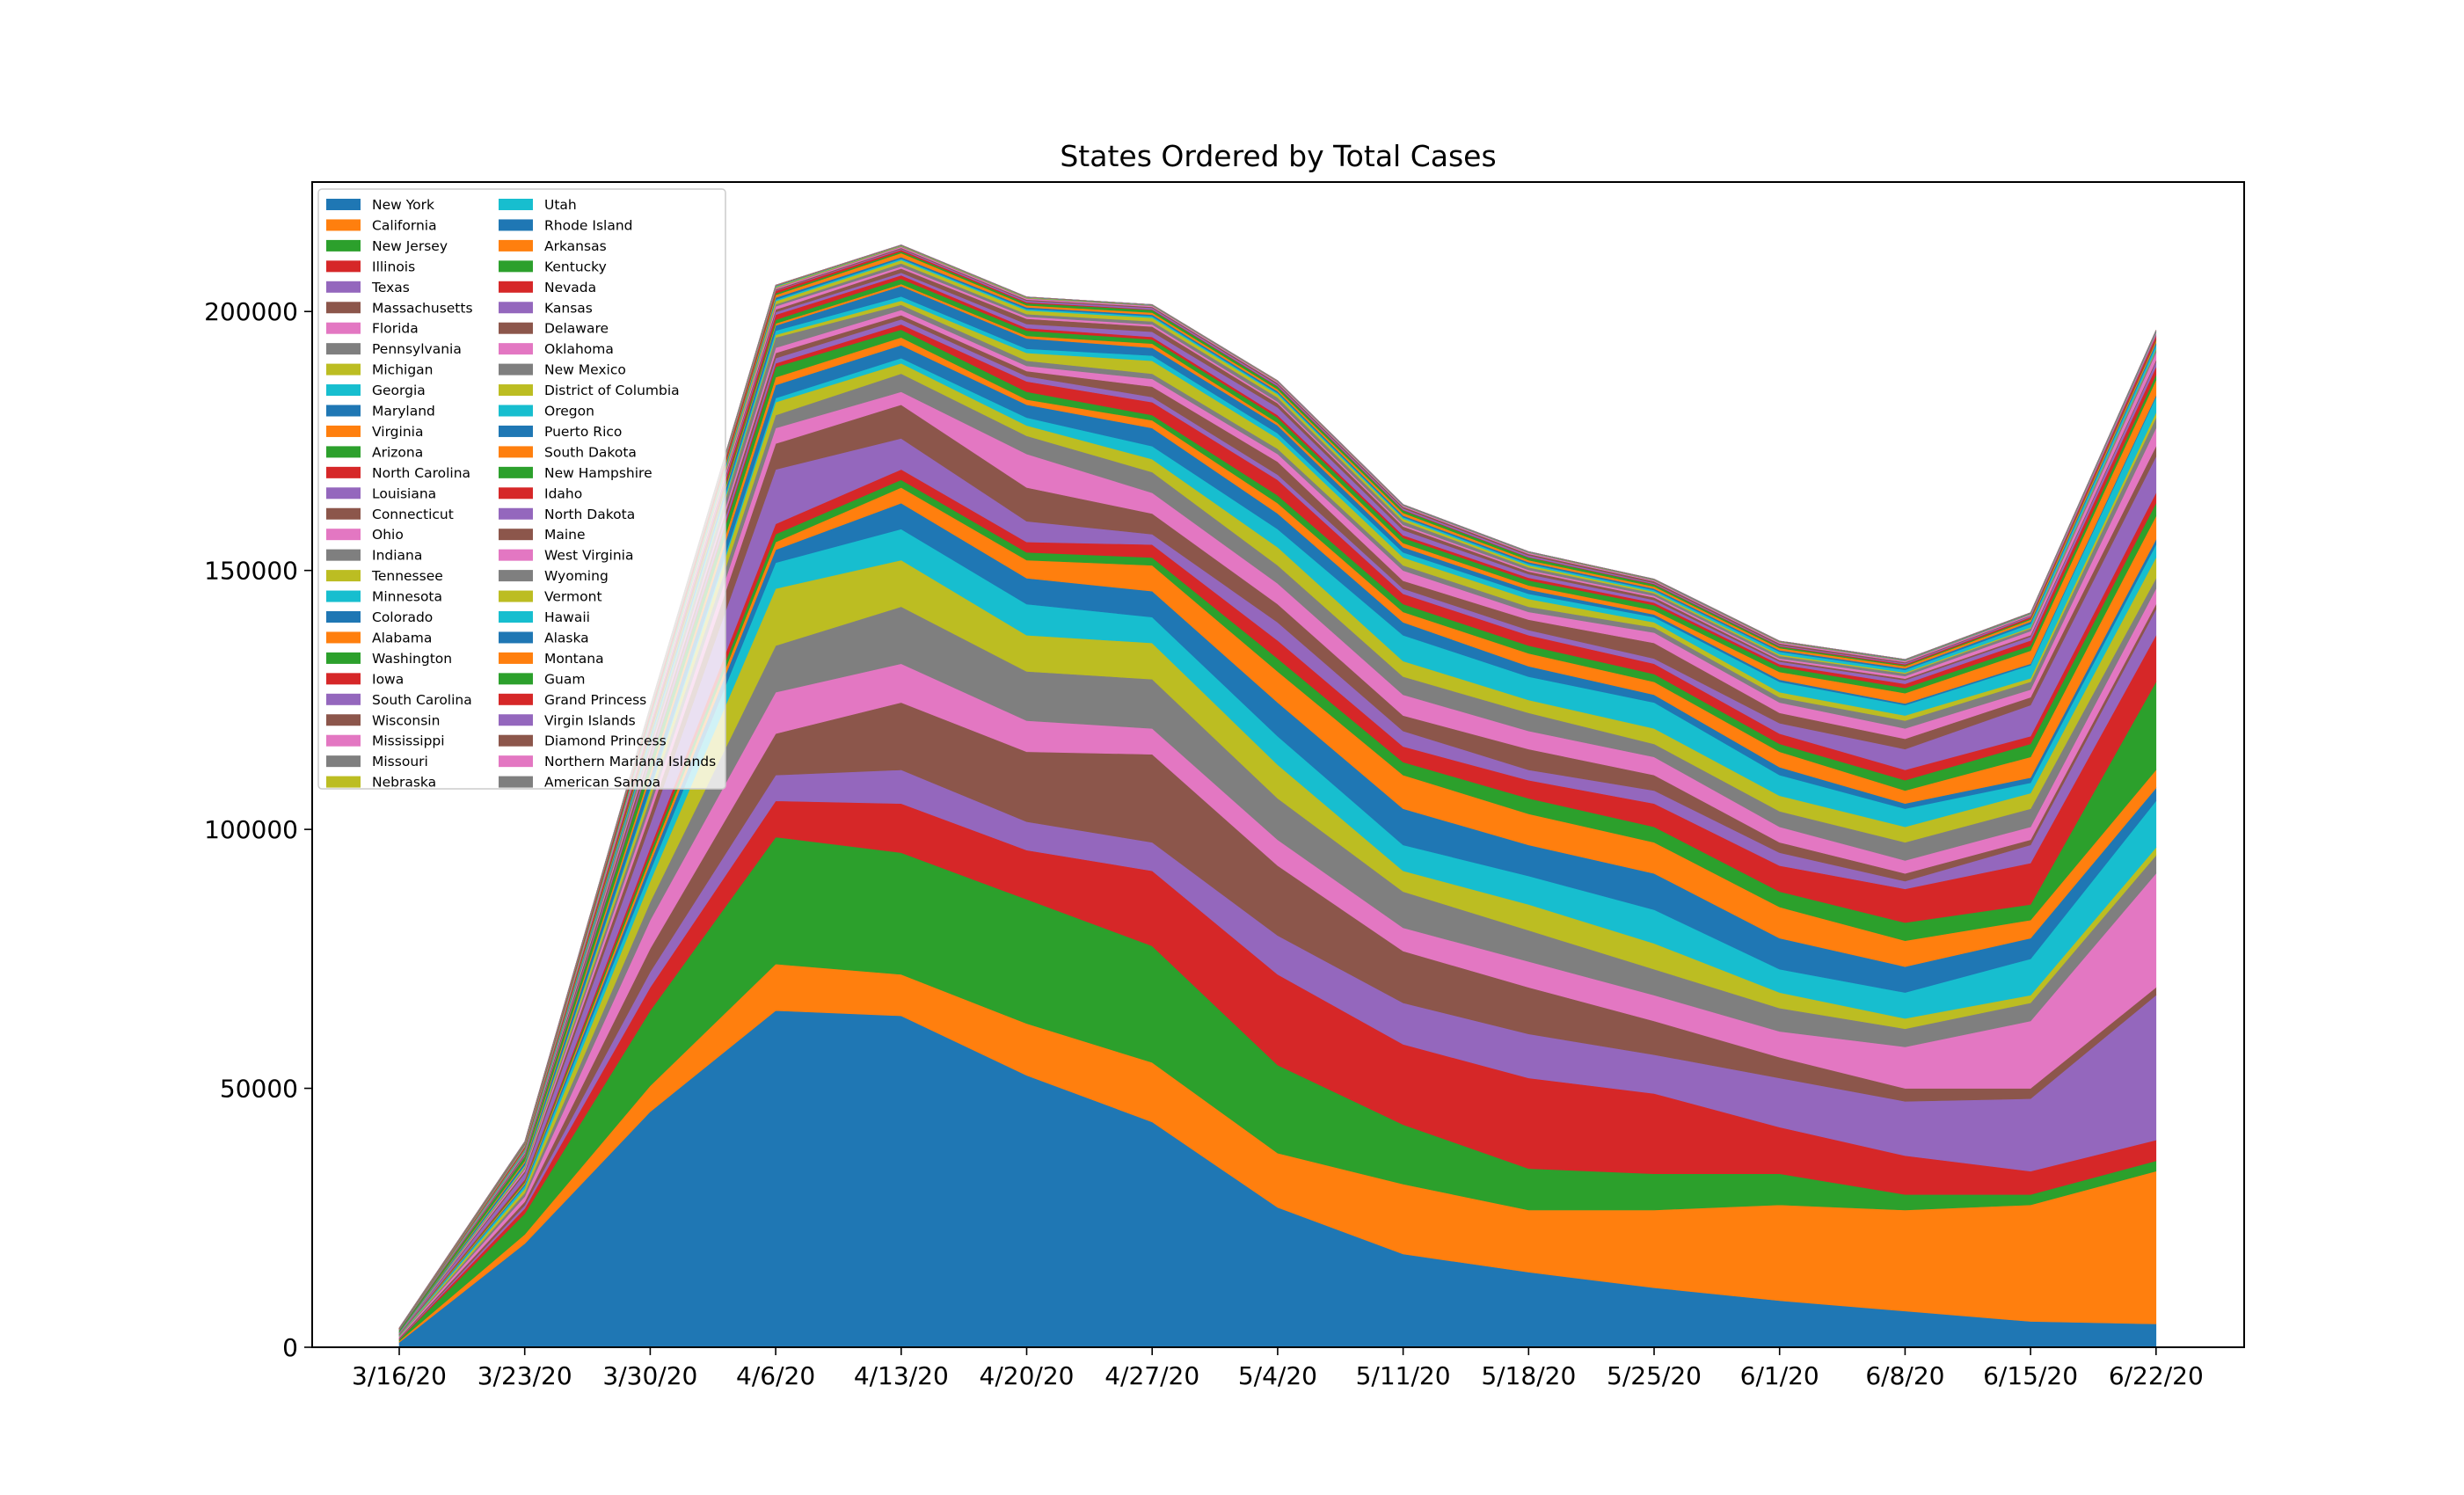  Describe the element at coordinates (576, 246) in the screenshot. I see `legend-entry-label: Arkansas` at that location.